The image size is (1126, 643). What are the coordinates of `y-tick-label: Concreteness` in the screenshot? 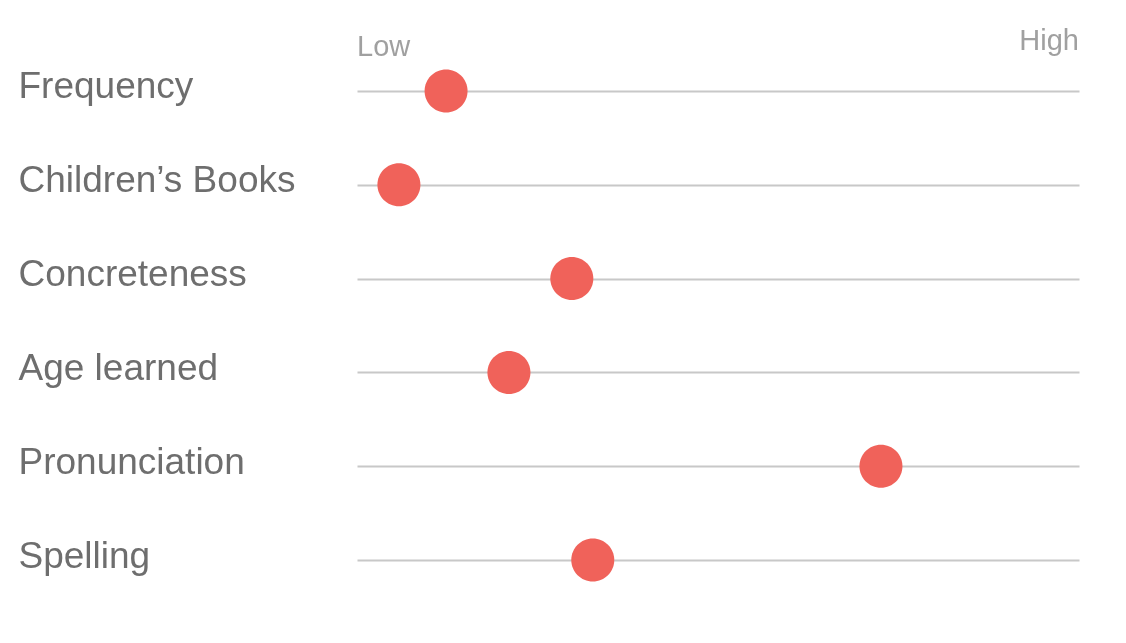 It's located at (132, 274).